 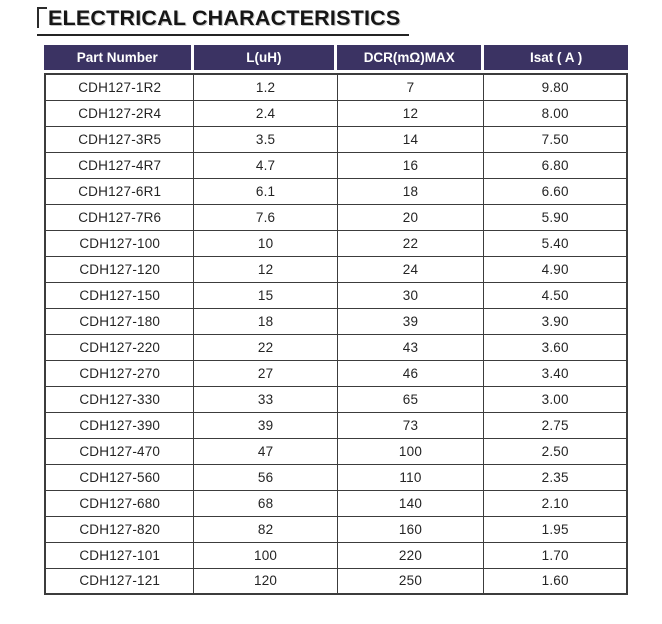 What do you see at coordinates (265, 295) in the screenshot?
I see `table-cell: 15` at bounding box center [265, 295].